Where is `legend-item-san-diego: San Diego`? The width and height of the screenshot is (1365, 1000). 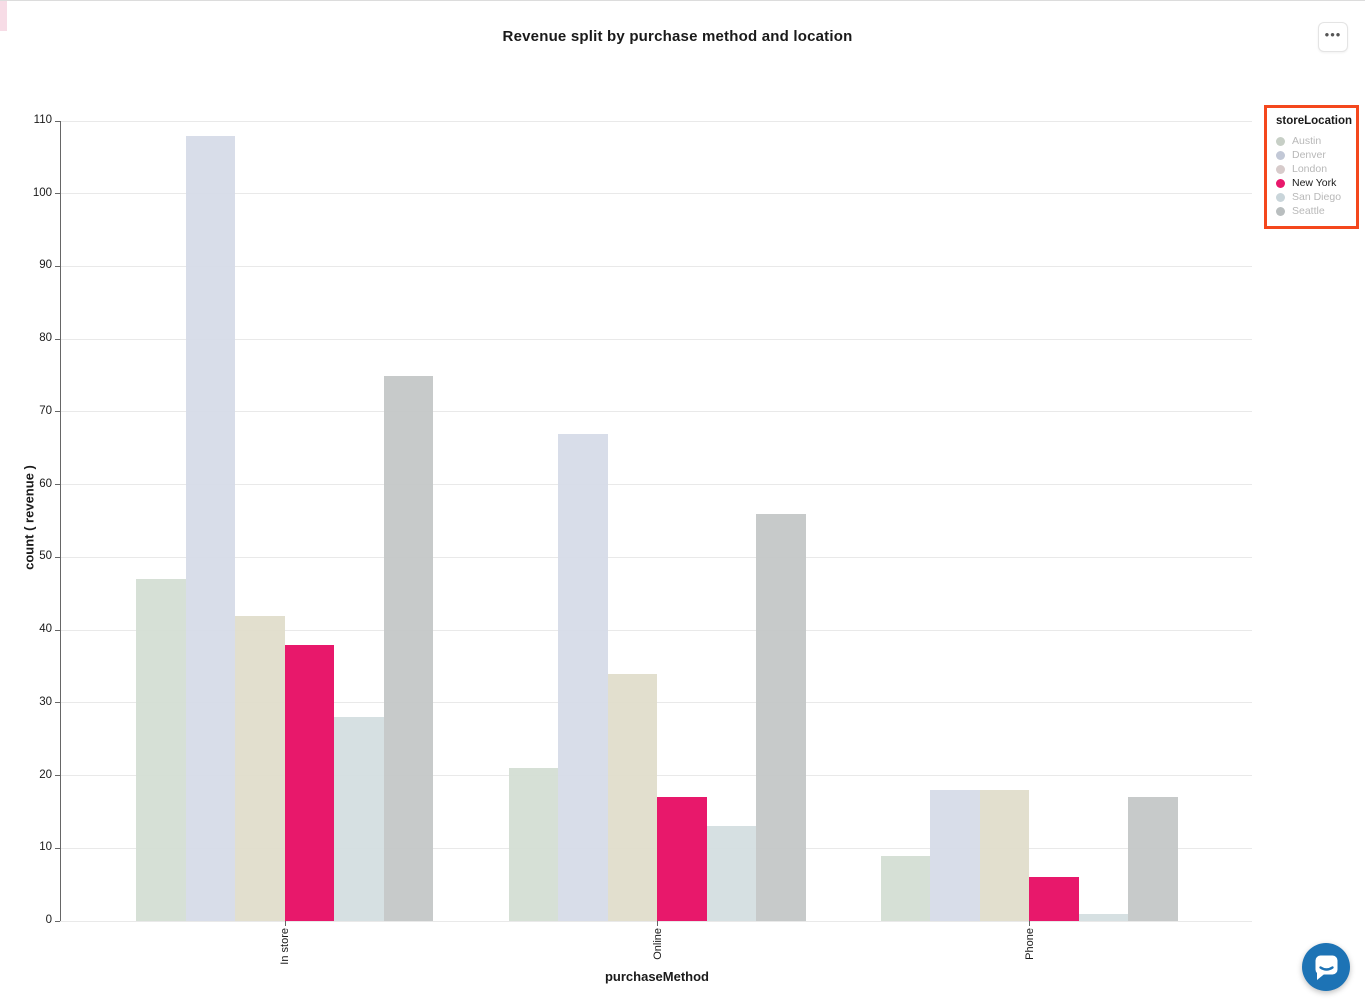
legend-item-san-diego: San Diego is located at coordinates (1316, 197).